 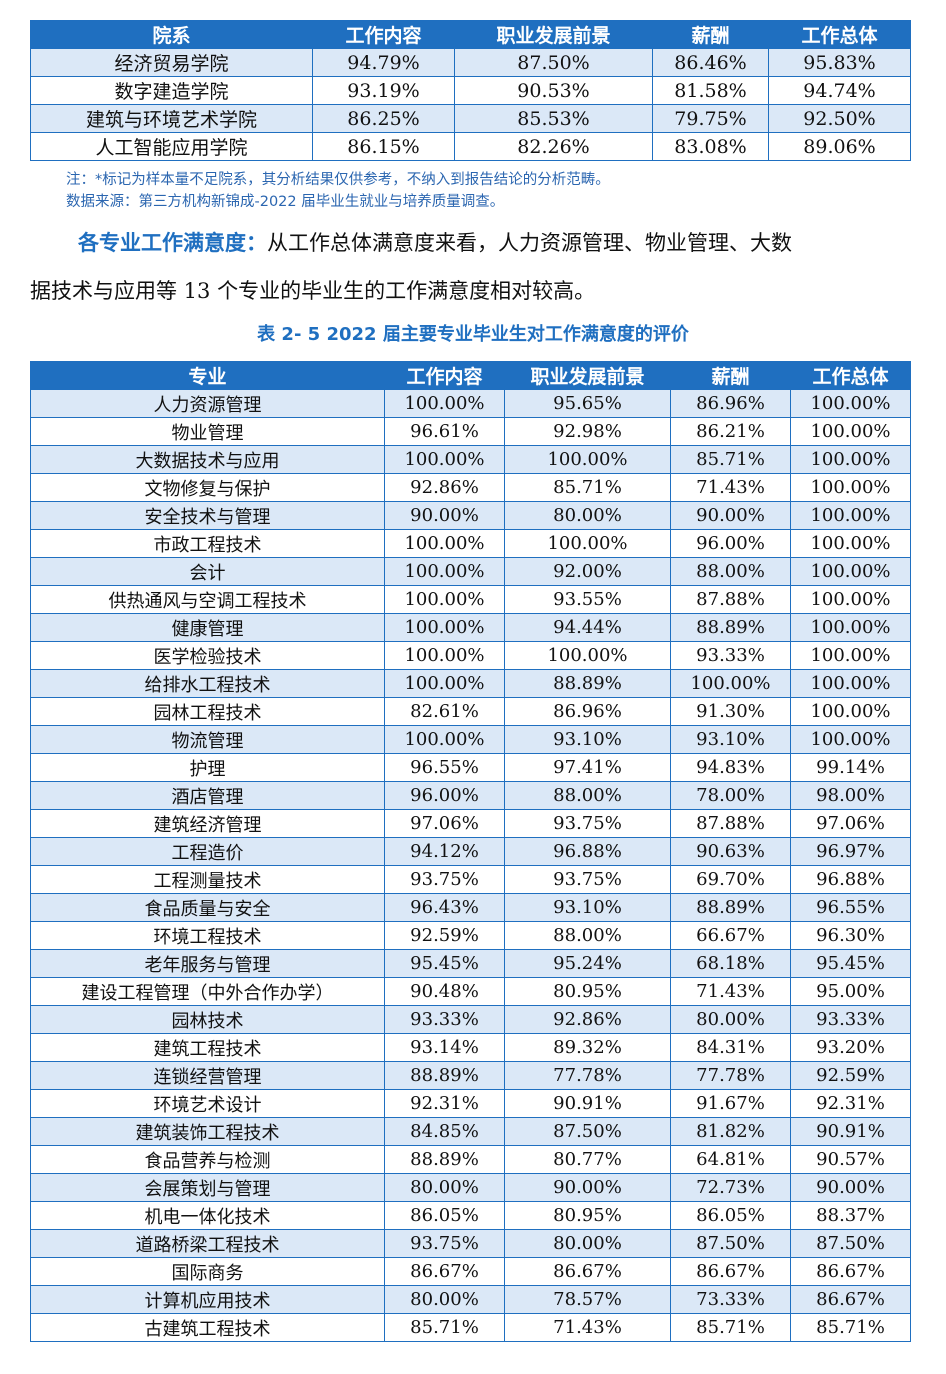 I want to click on work-content-cell: 86.67%, so click(x=444, y=1271).